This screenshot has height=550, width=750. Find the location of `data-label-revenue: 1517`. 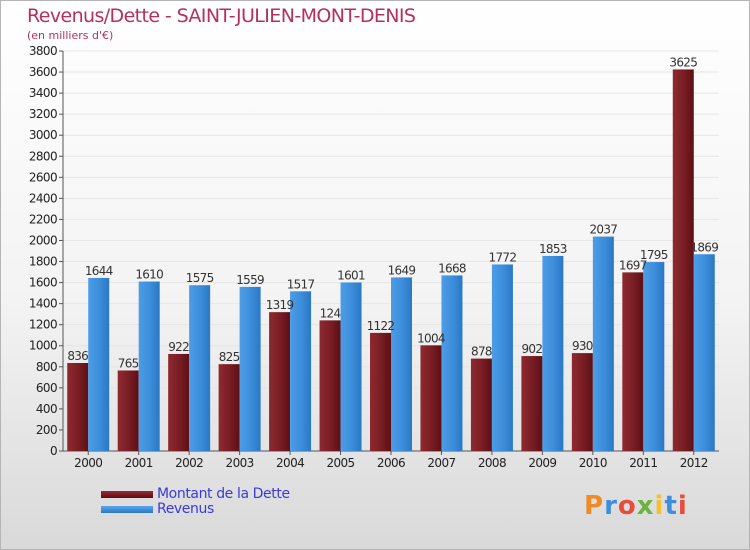

data-label-revenue: 1517 is located at coordinates (301, 284).